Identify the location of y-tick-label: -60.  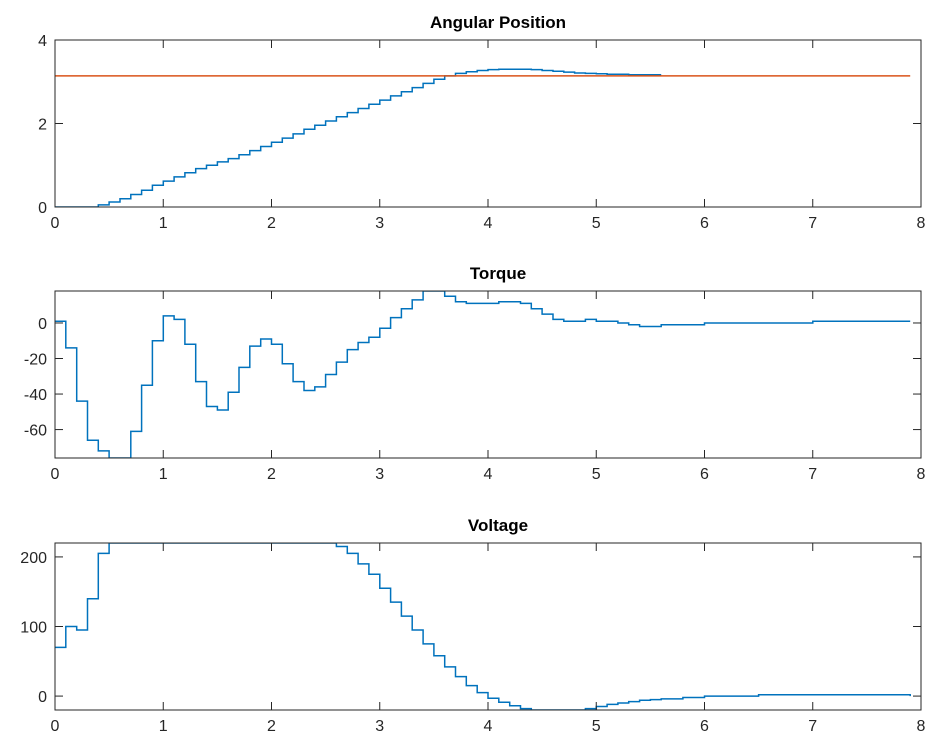
(35, 431).